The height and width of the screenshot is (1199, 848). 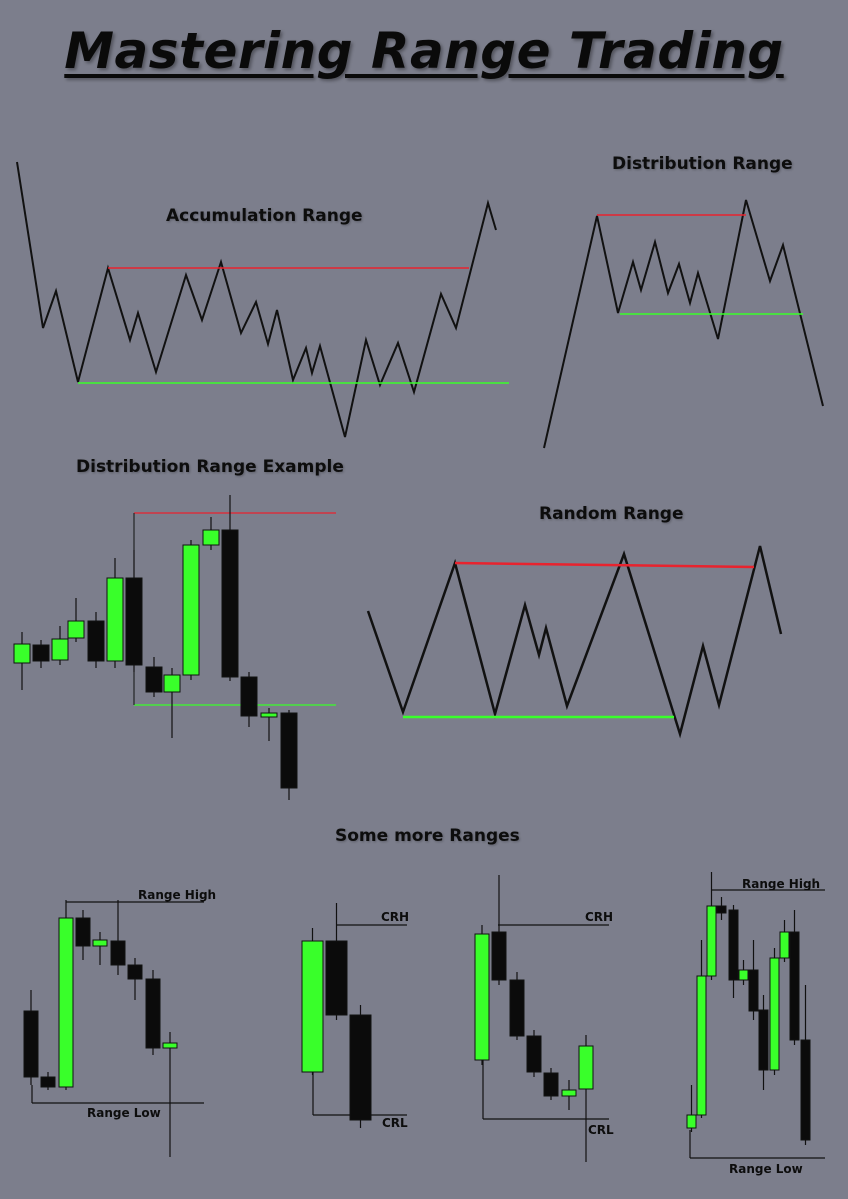 What do you see at coordinates (424, 51) in the screenshot?
I see `page-title: Mastering Range Trading` at bounding box center [424, 51].